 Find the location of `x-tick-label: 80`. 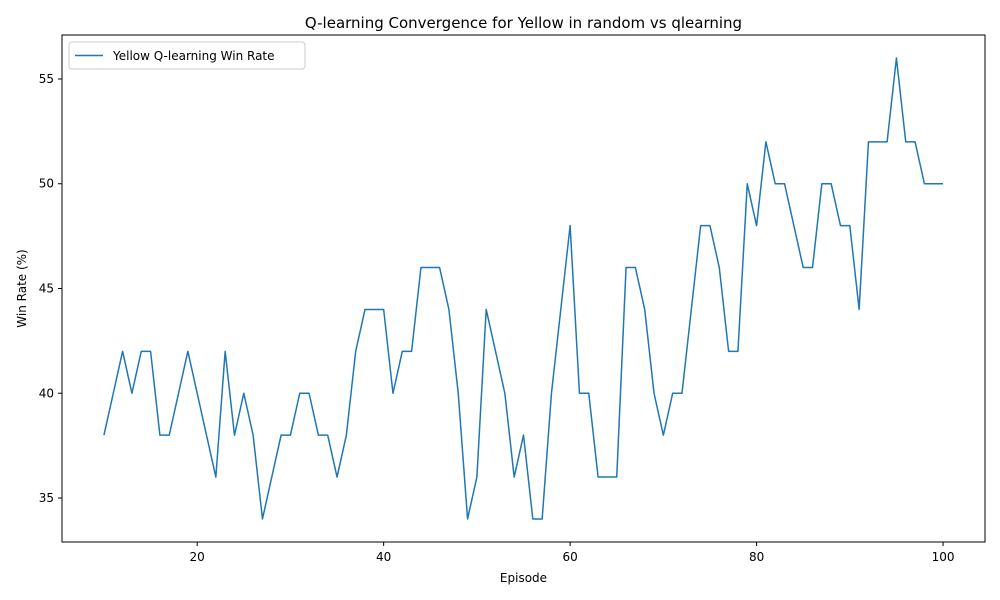

x-tick-label: 80 is located at coordinates (756, 557).